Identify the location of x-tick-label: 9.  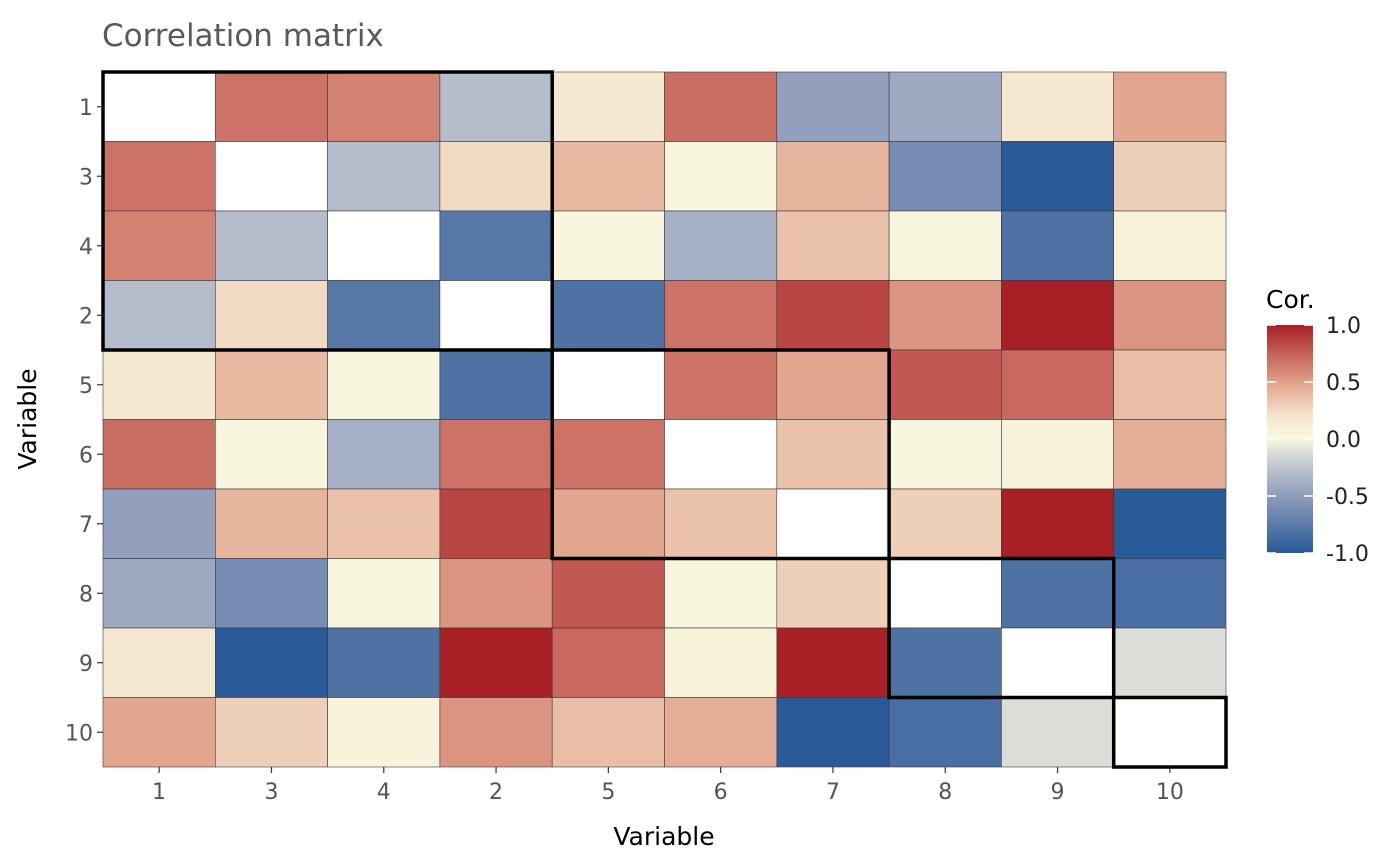
(1058, 792).